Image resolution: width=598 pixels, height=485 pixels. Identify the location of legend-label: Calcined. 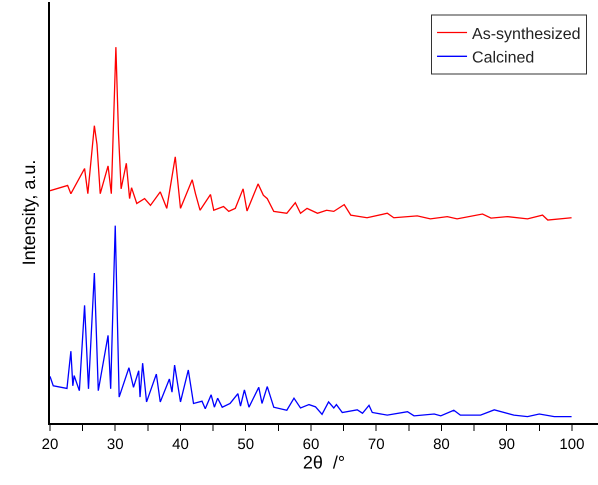
(503, 58).